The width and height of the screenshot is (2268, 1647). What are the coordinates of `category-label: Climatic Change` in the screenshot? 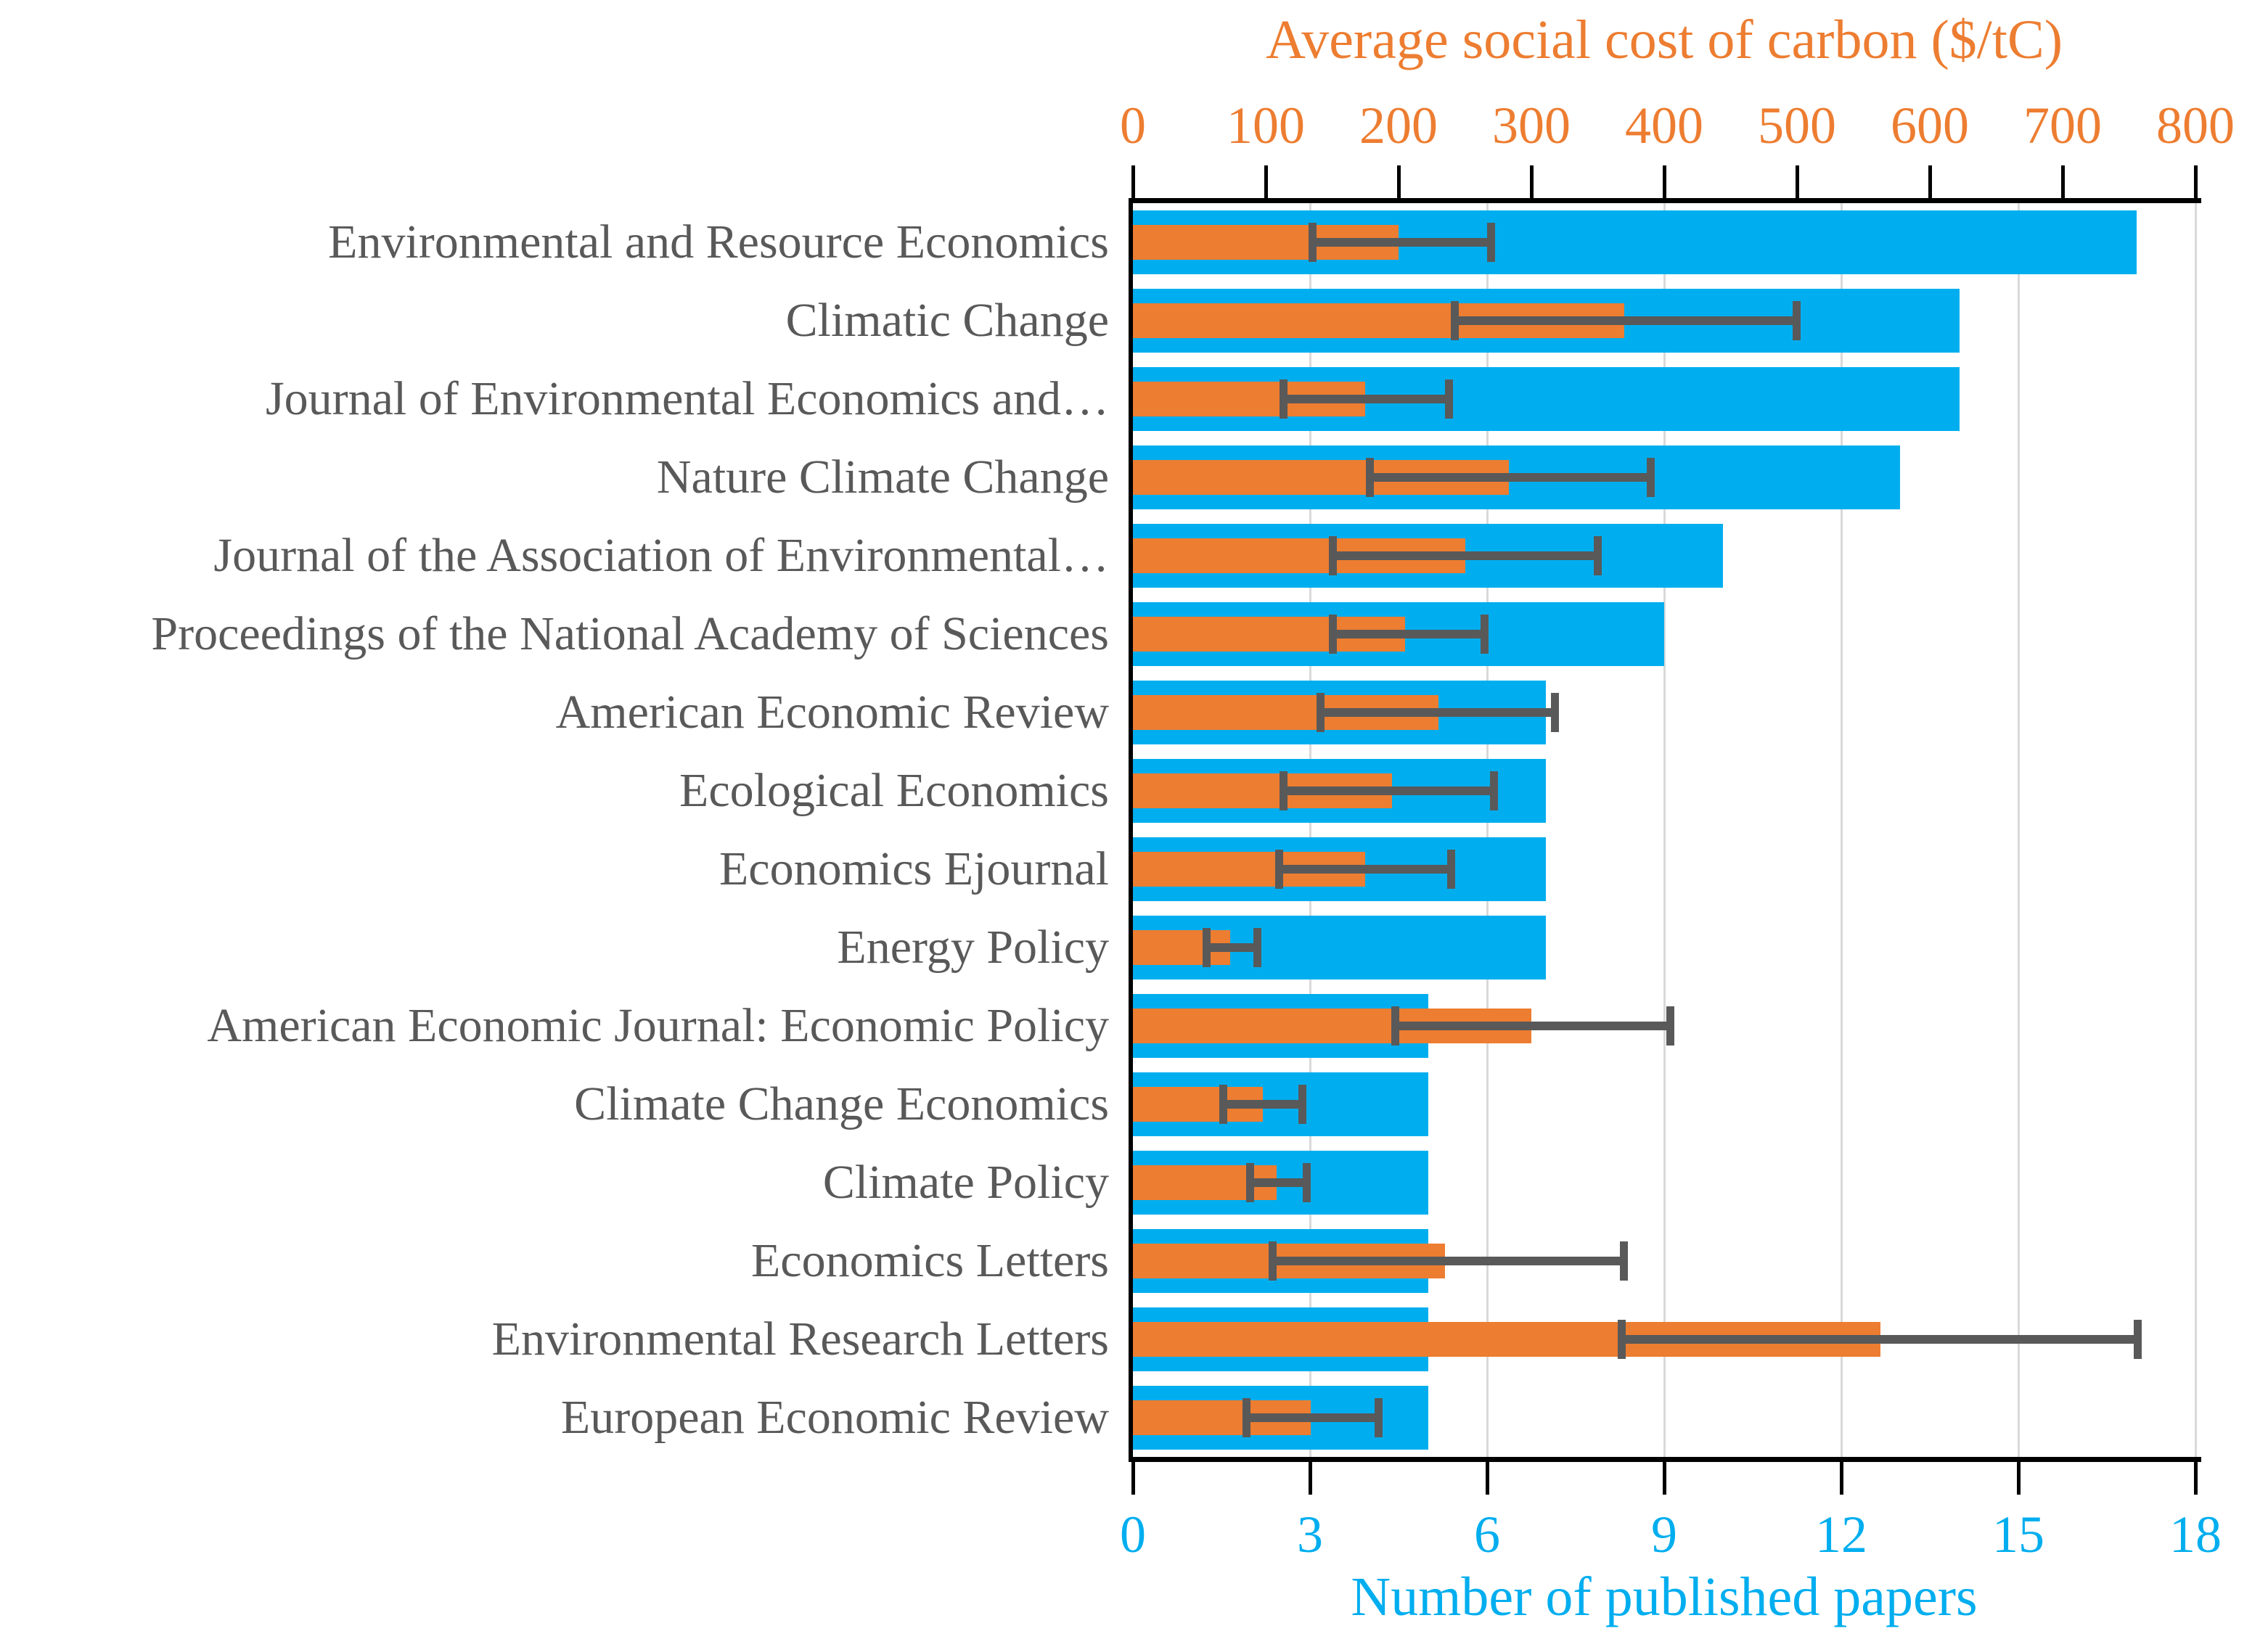 It's located at (947, 320).